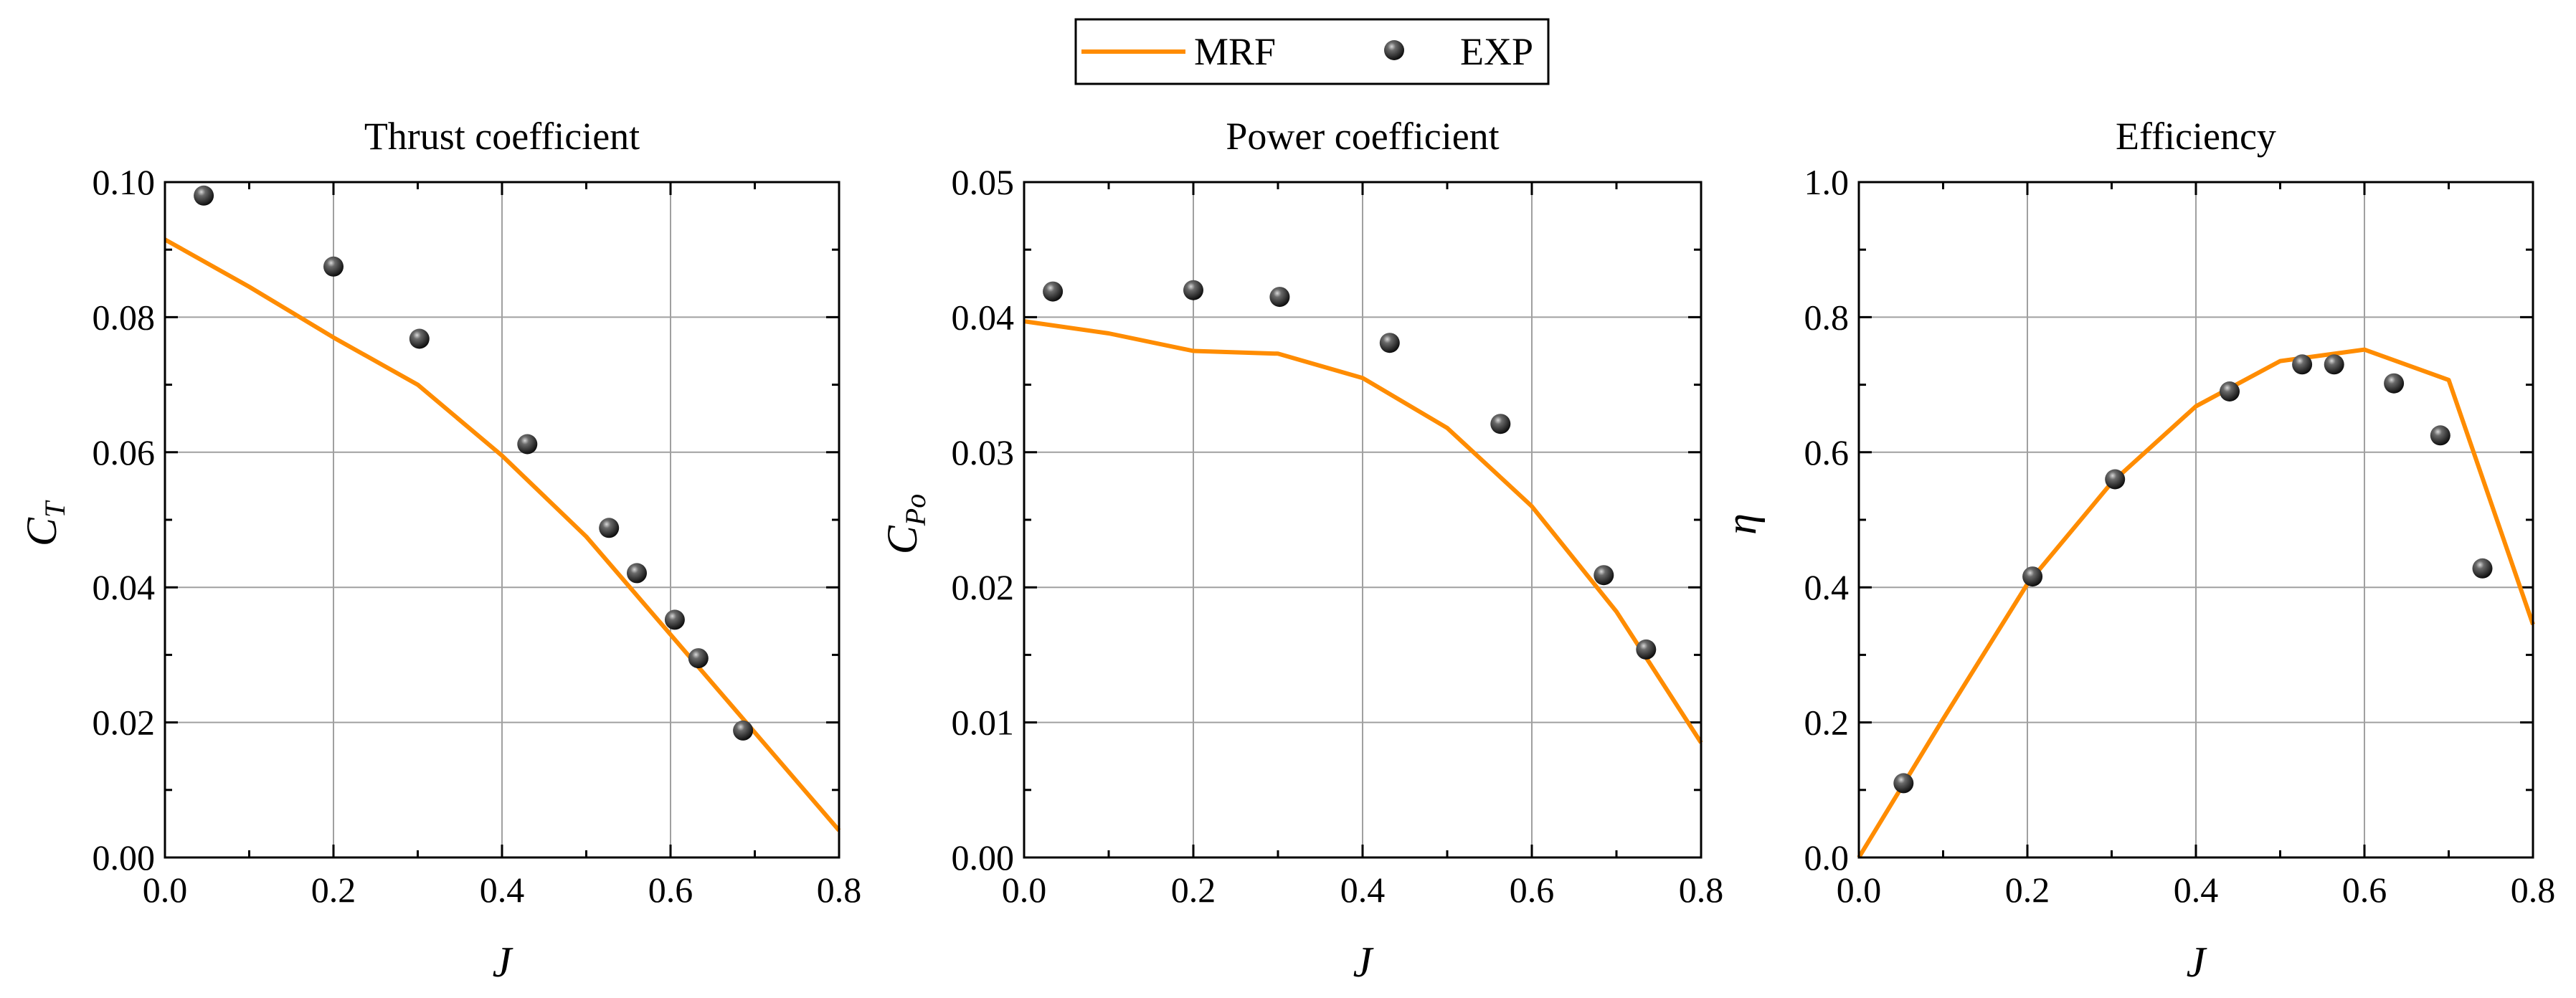  Describe the element at coordinates (503, 962) in the screenshot. I see `xlabel-thrust: J` at that location.